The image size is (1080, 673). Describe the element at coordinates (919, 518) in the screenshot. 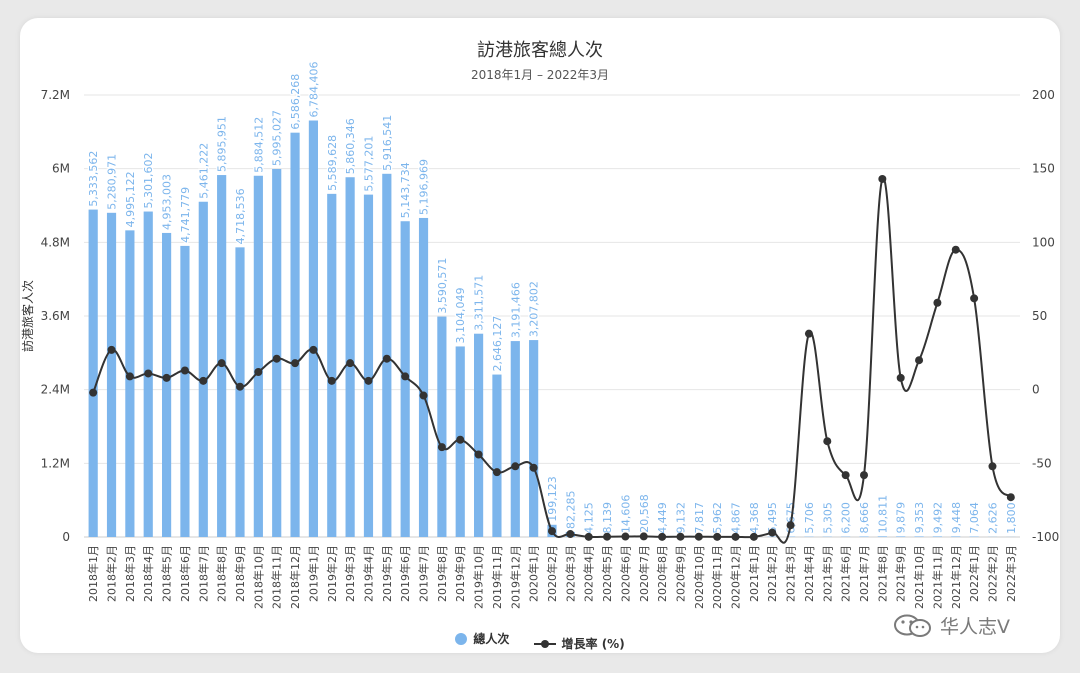

I see `bar-data-label: 9,353` at that location.